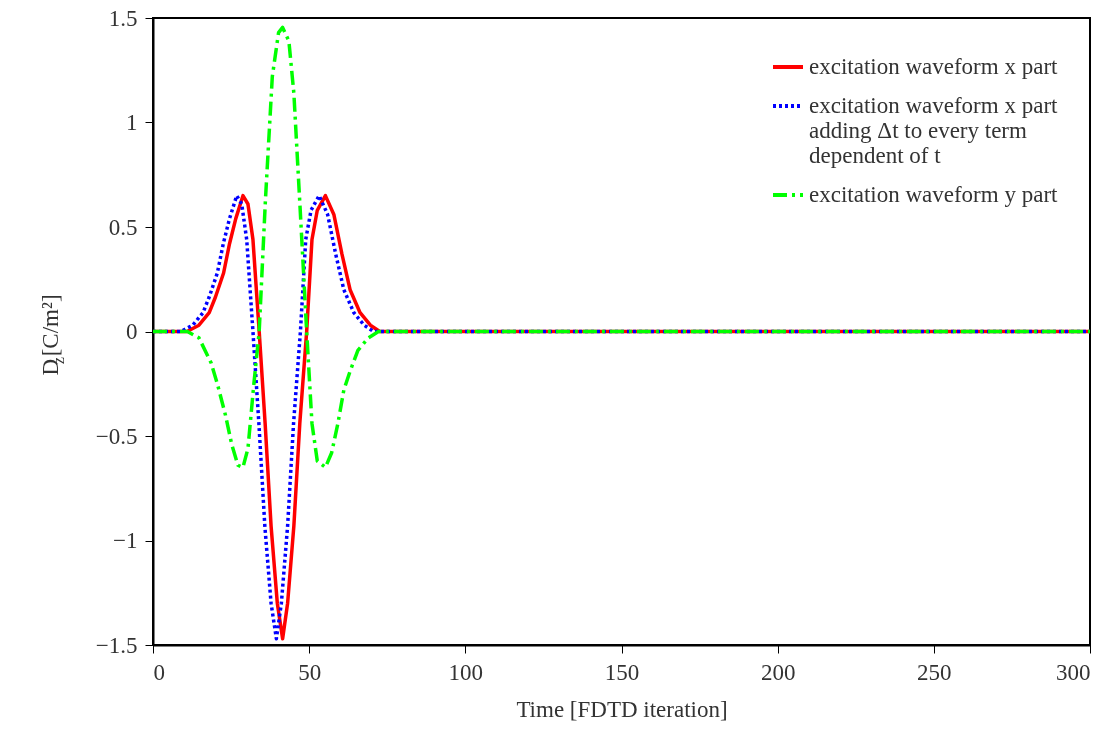 This screenshot has width=1116, height=749. I want to click on x-tick-label: 100, so click(466, 672).